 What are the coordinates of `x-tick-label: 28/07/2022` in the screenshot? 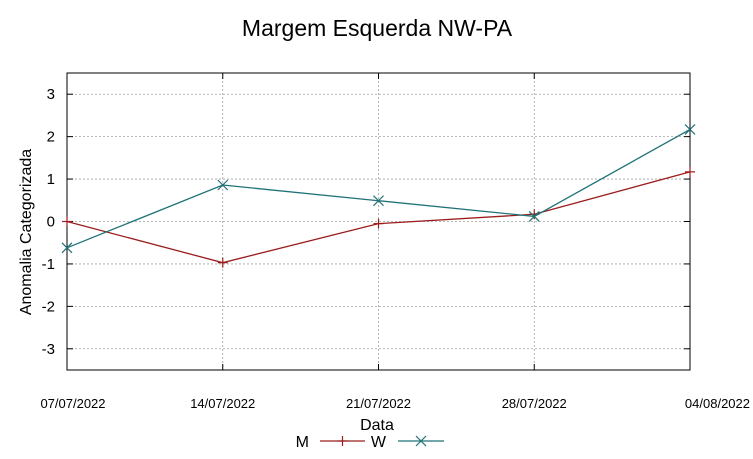 It's located at (534, 403).